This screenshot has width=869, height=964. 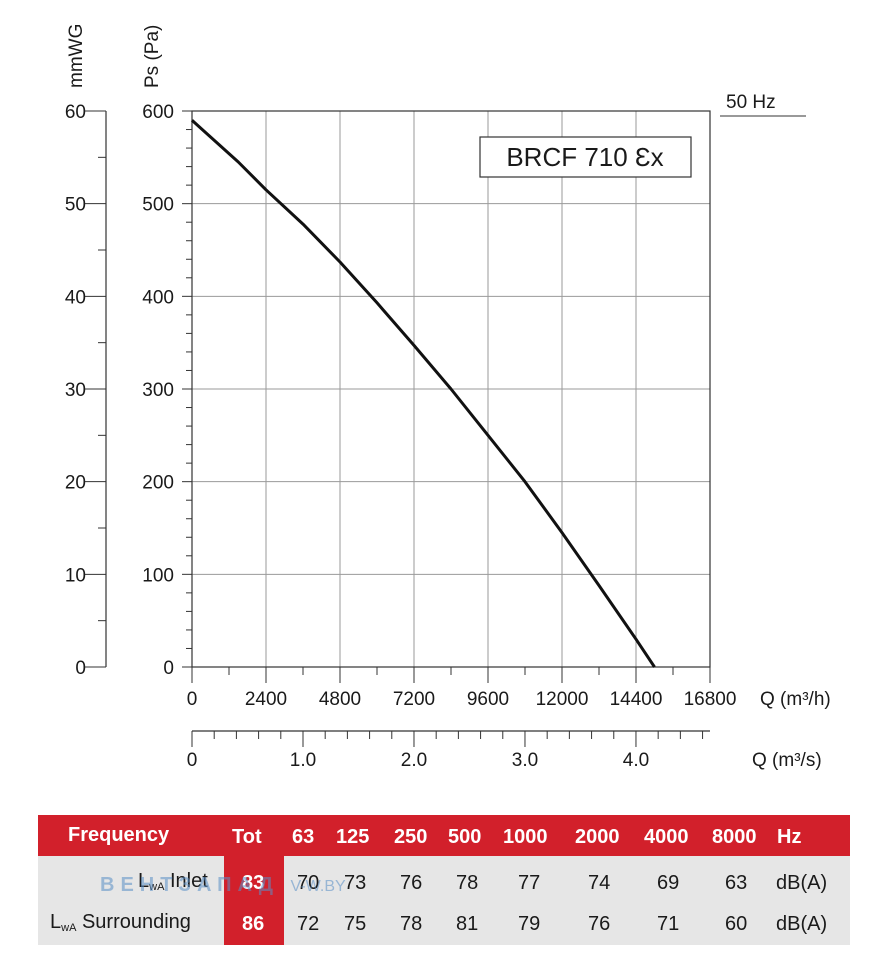 I want to click on band-header-4000: 4000, so click(x=666, y=837).